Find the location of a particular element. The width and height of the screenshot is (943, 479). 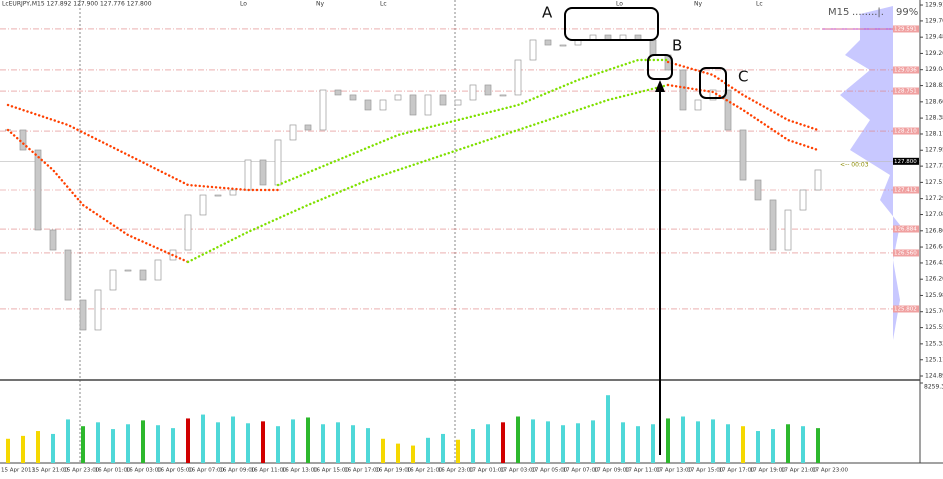

volume-profile is located at coordinates (870, 190).